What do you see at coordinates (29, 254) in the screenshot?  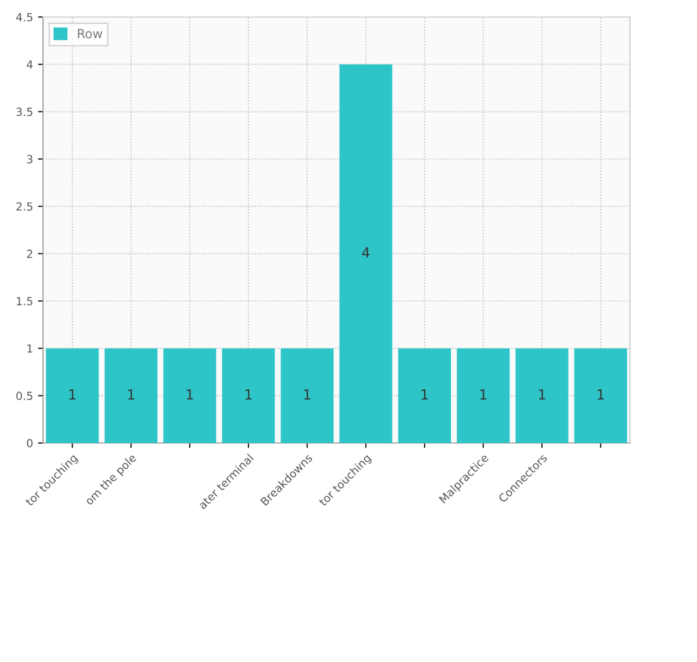 I see `y-tick-label: 2` at bounding box center [29, 254].